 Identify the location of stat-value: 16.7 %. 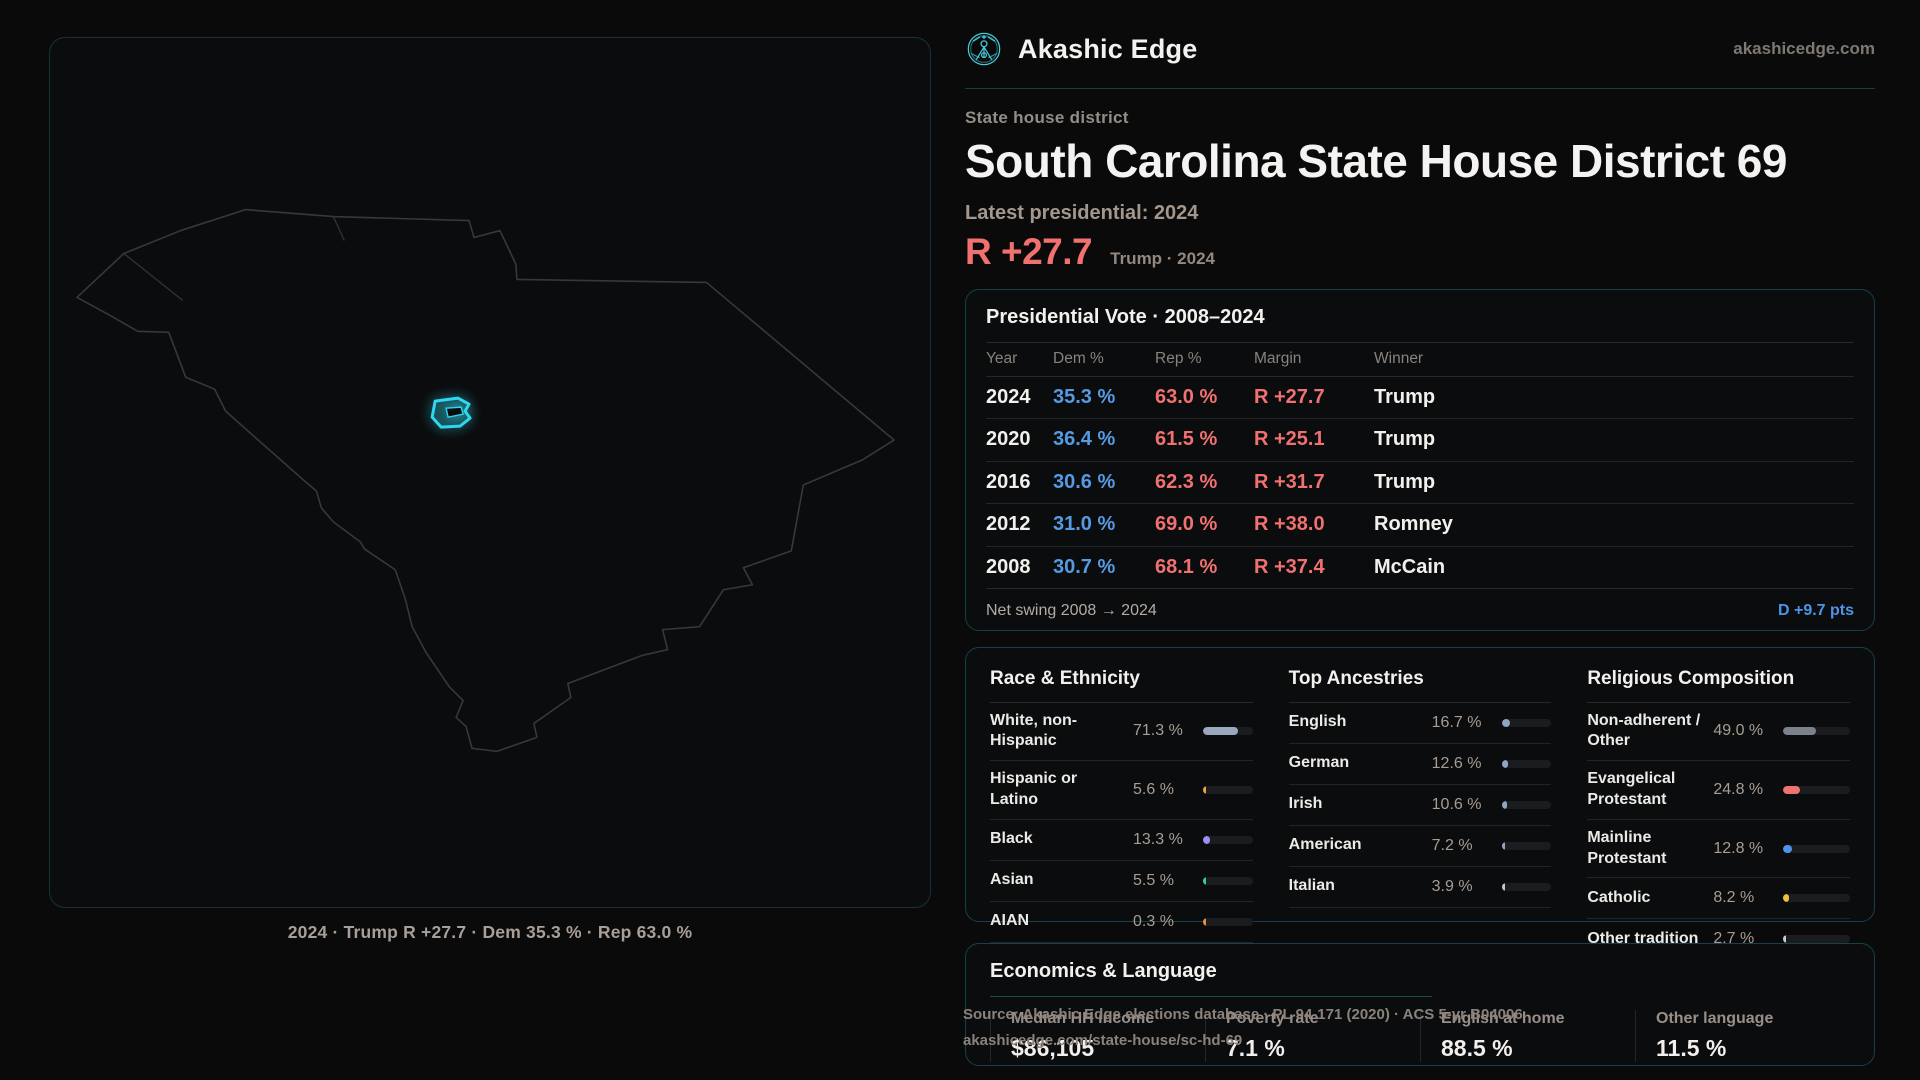
(1456, 722).